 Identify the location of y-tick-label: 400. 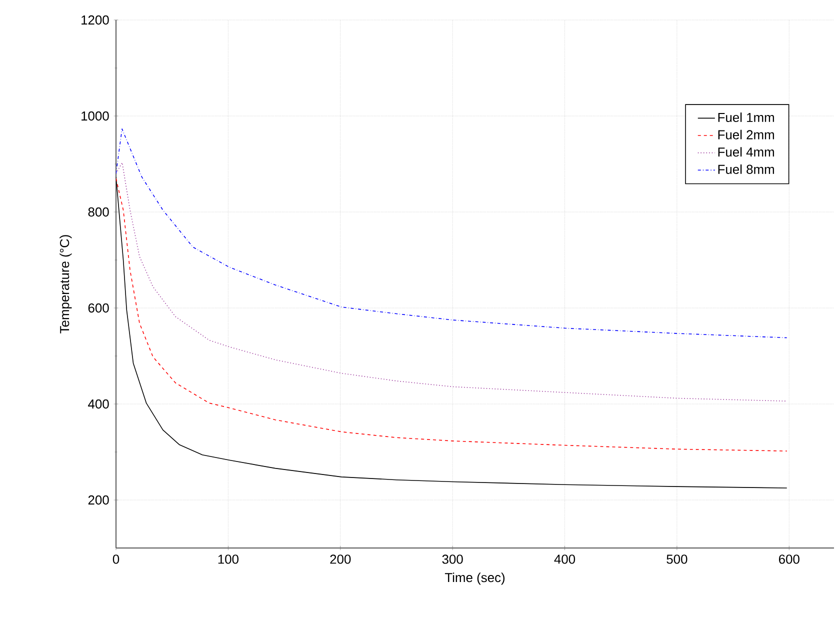
(98, 404).